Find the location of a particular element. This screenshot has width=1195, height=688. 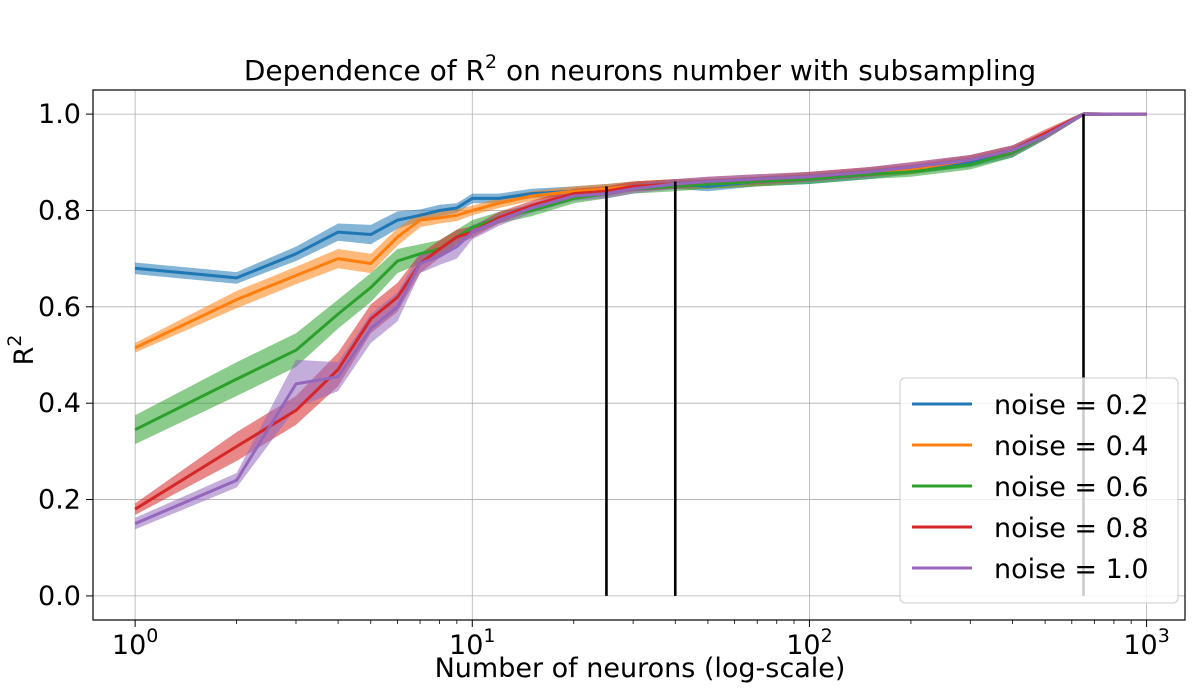

x-tick-label: 10⁰ is located at coordinates (135, 643).